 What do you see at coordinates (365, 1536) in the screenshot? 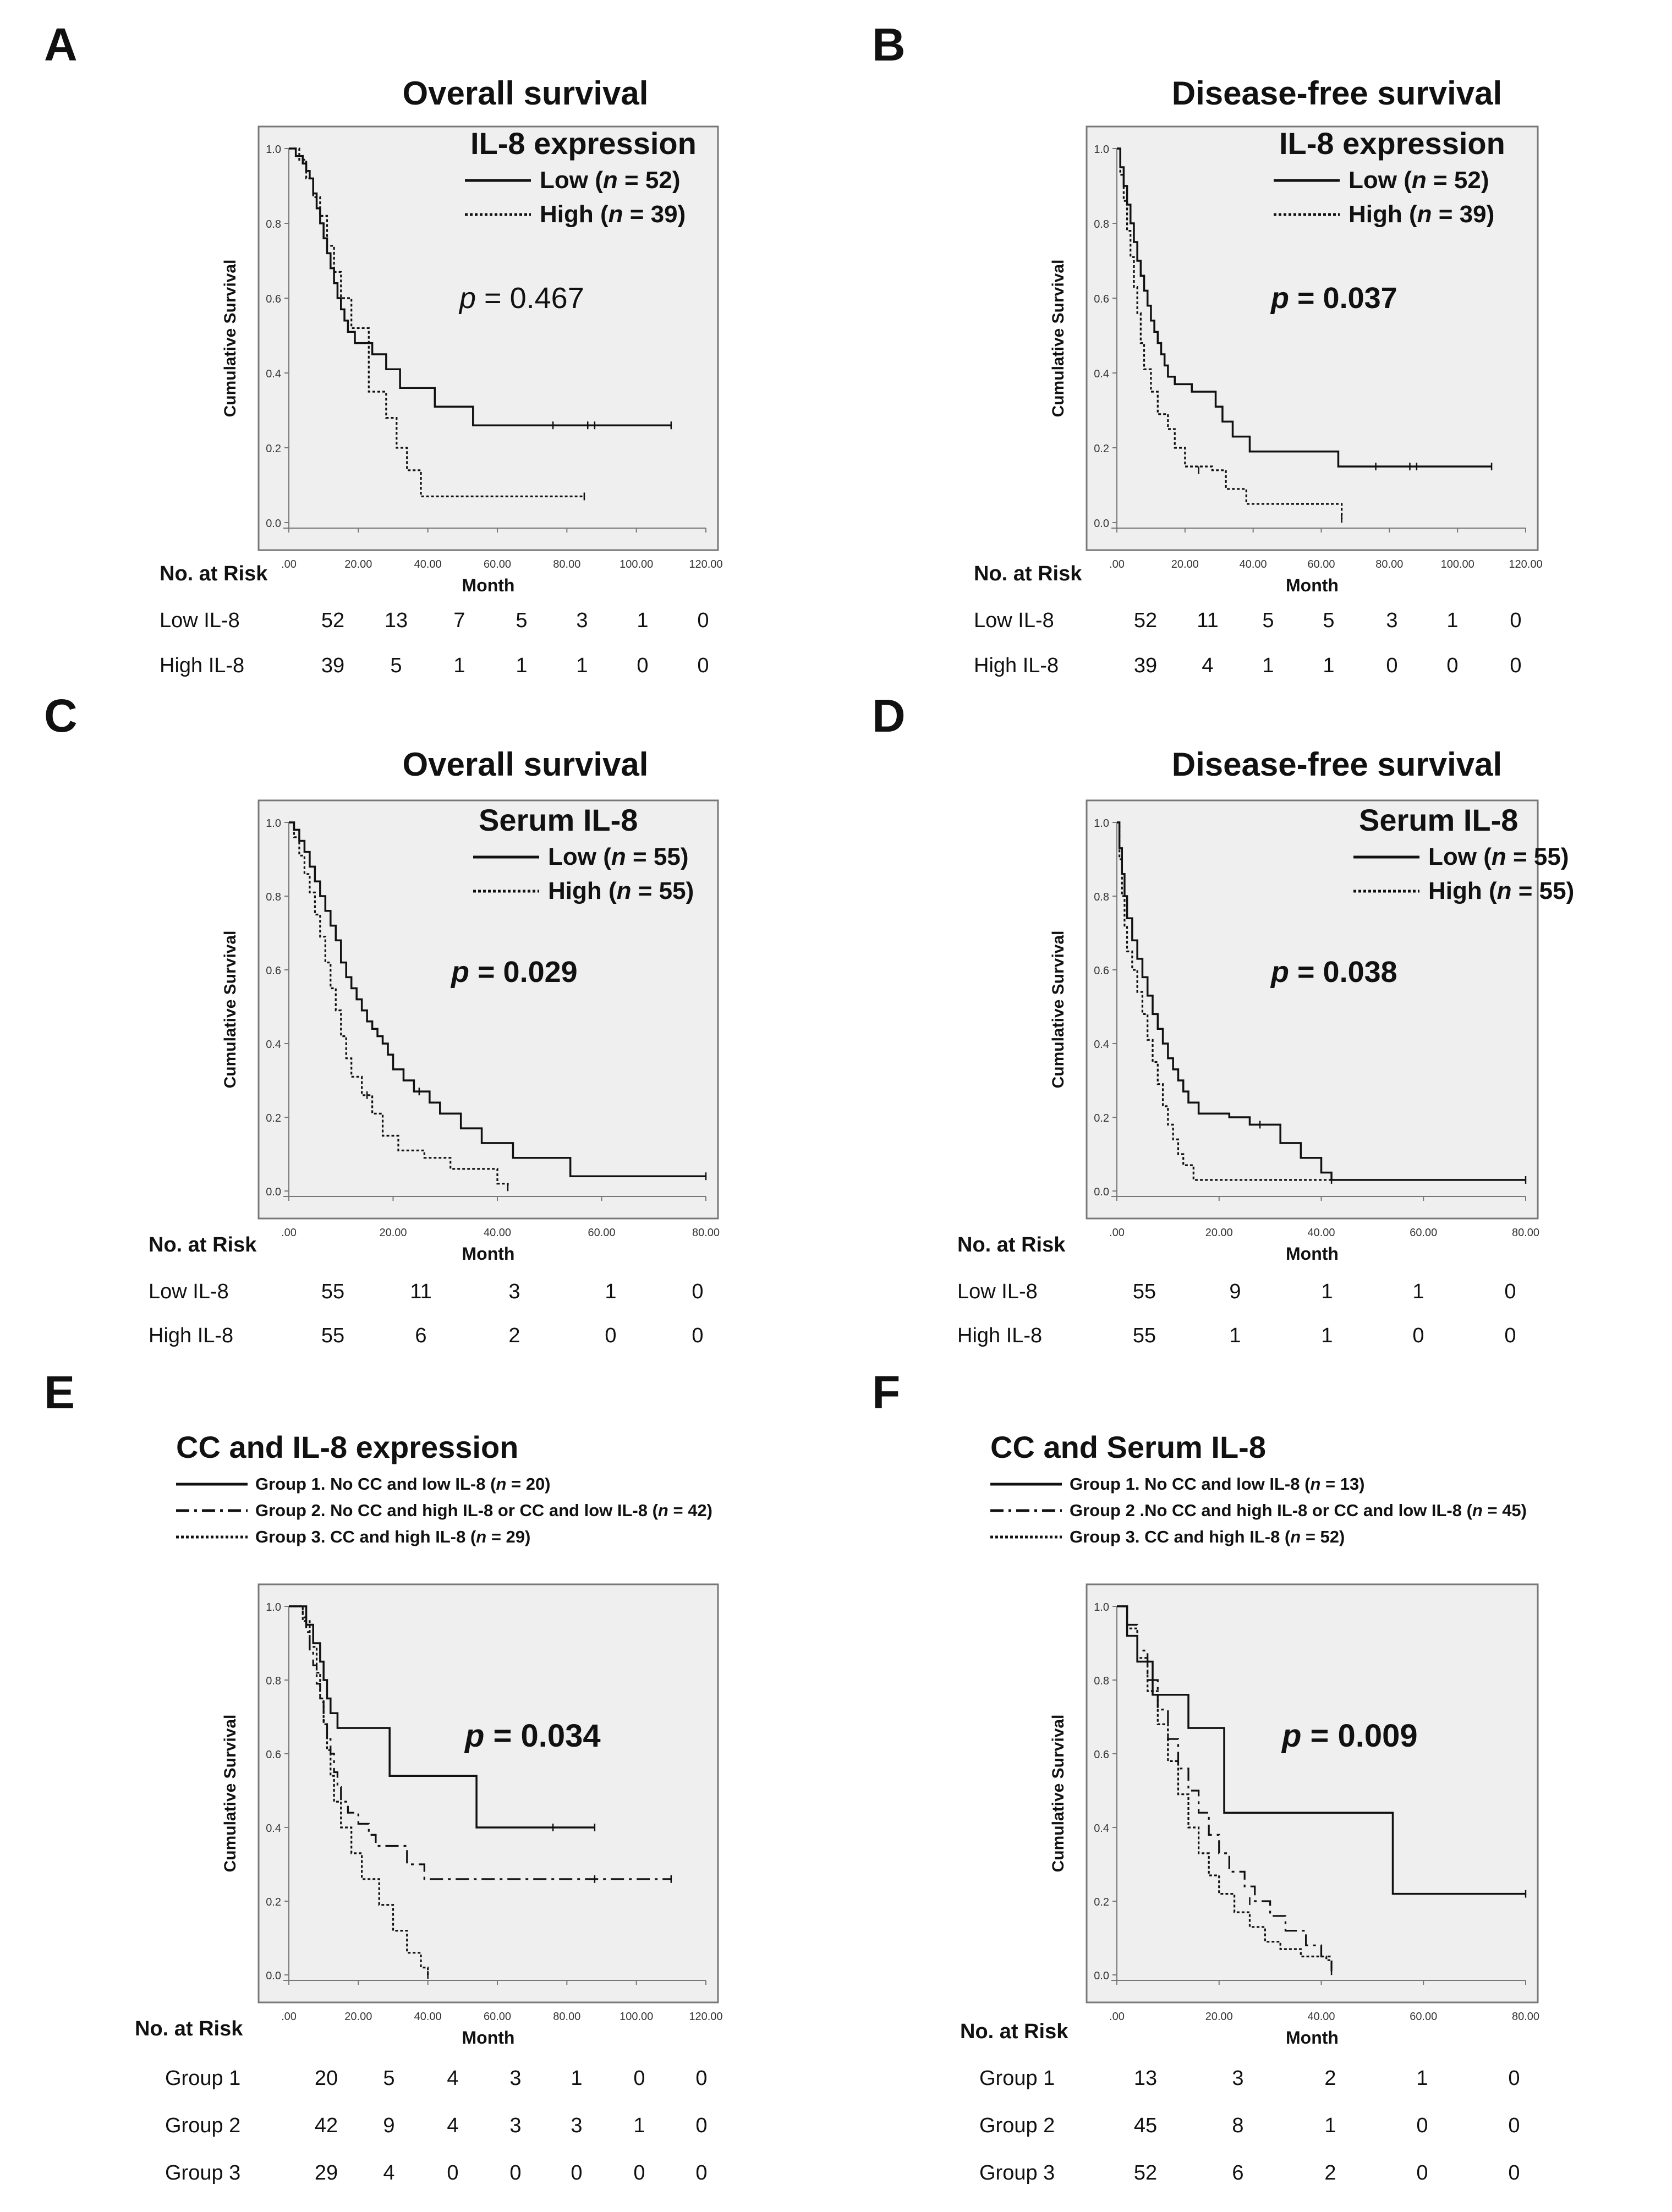
I see `legend-item-prefix: Group 3. CC and high IL-8 (` at bounding box center [365, 1536].